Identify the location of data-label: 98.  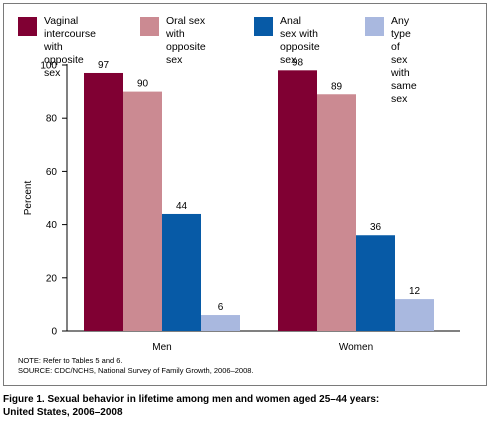
(298, 62).